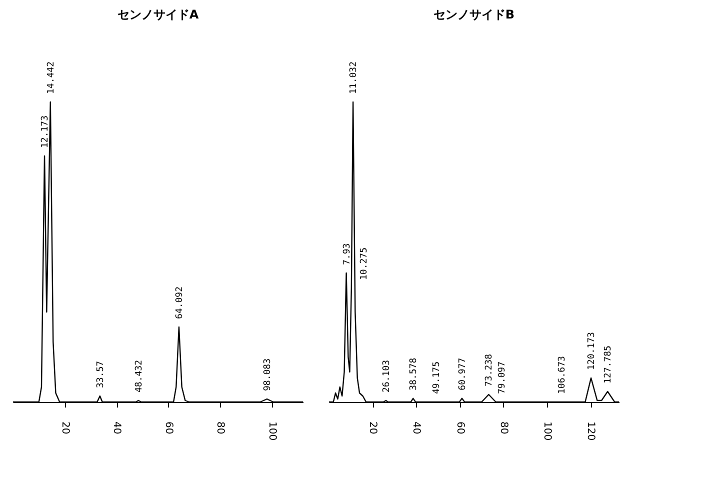 The width and height of the screenshot is (705, 482). What do you see at coordinates (474, 14) in the screenshot?
I see `chart-title: センノサイドB` at bounding box center [474, 14].